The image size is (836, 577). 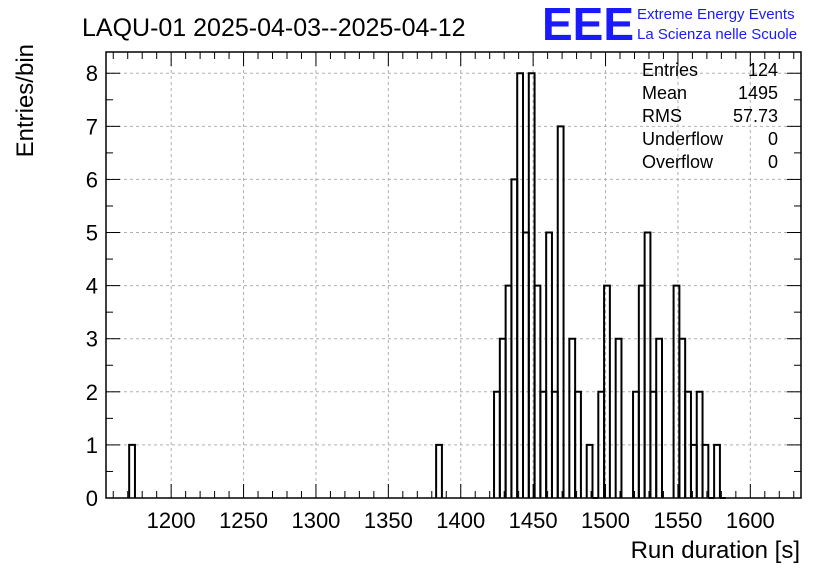 What do you see at coordinates (662, 116) in the screenshot?
I see `stats-label: RMS` at bounding box center [662, 116].